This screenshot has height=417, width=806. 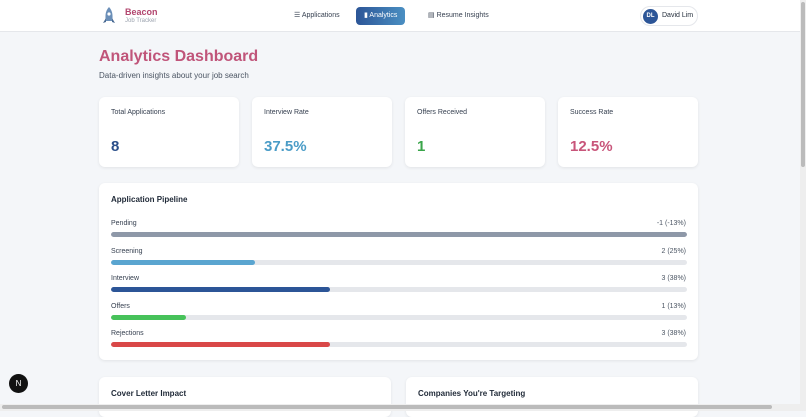 I want to click on nav-text: Analytics, so click(x=383, y=15).